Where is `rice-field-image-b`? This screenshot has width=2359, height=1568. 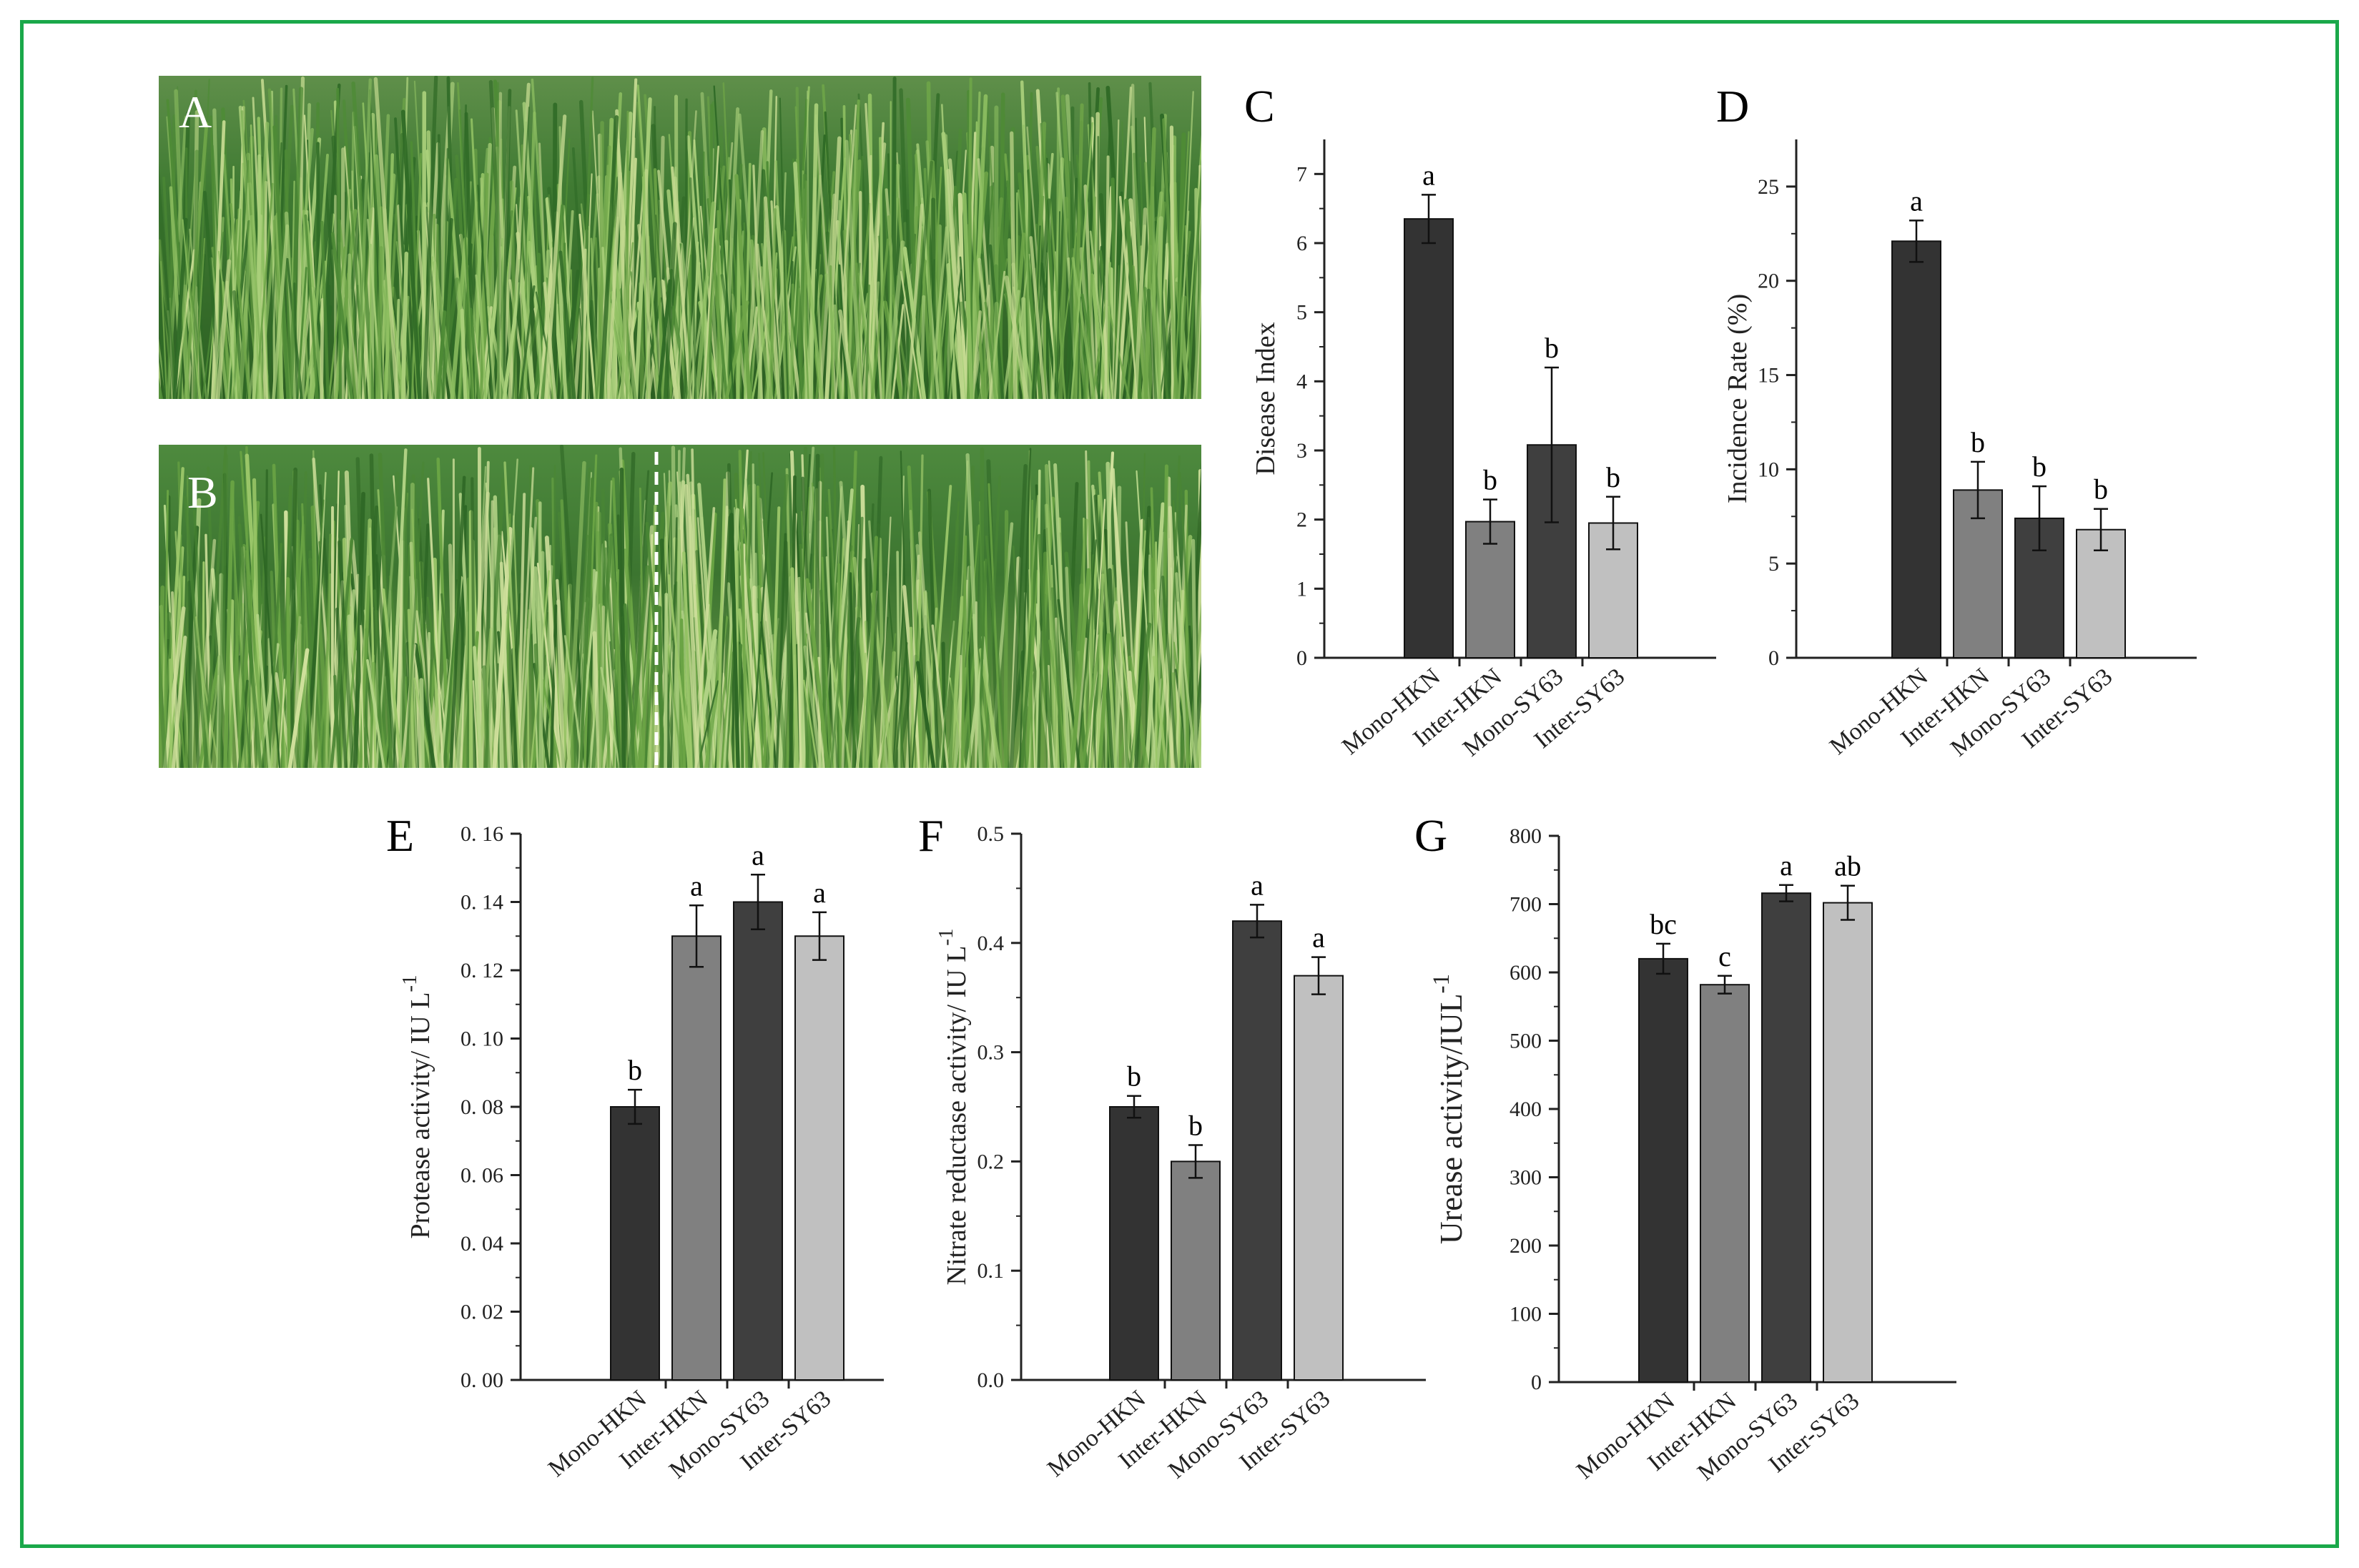
rice-field-image-b is located at coordinates (680, 606).